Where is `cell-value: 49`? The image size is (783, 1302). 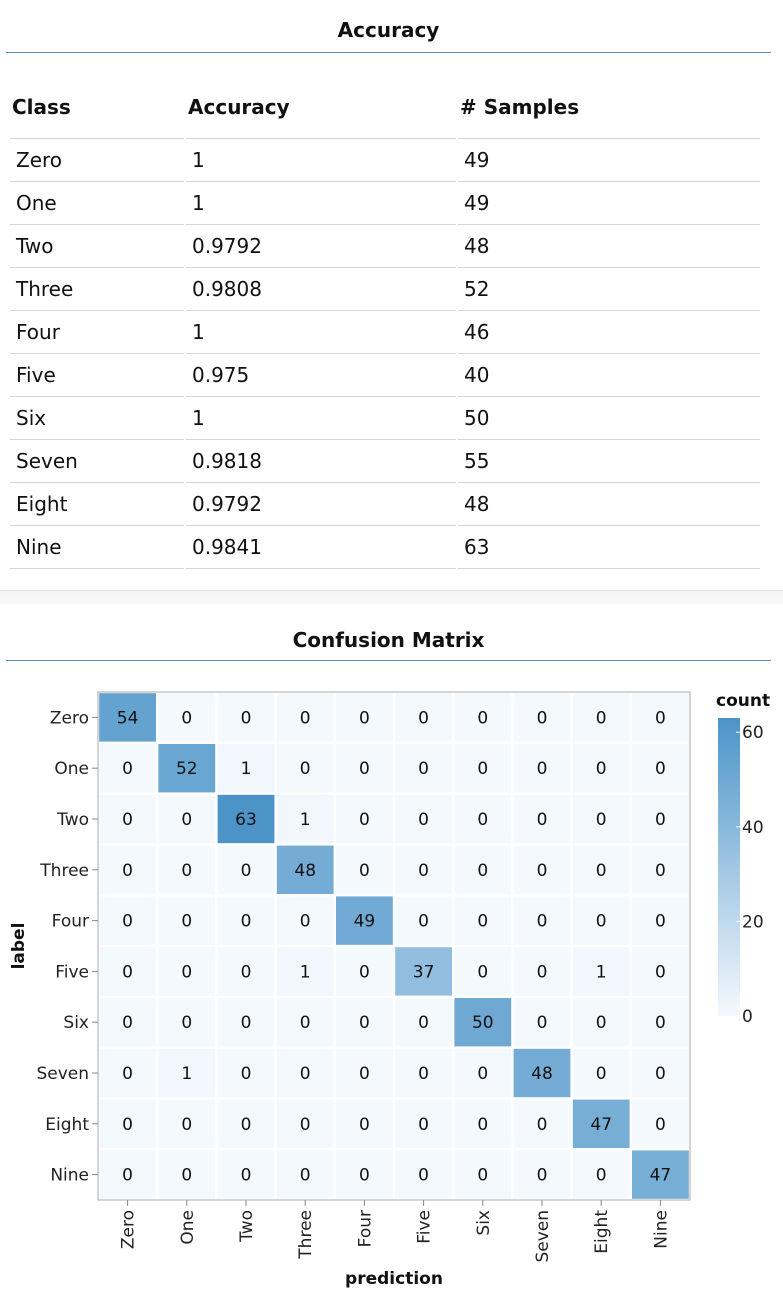
cell-value: 49 is located at coordinates (365, 922).